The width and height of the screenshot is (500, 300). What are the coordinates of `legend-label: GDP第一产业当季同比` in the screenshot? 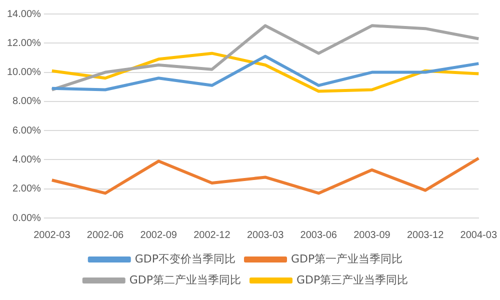 It's located at (347, 259).